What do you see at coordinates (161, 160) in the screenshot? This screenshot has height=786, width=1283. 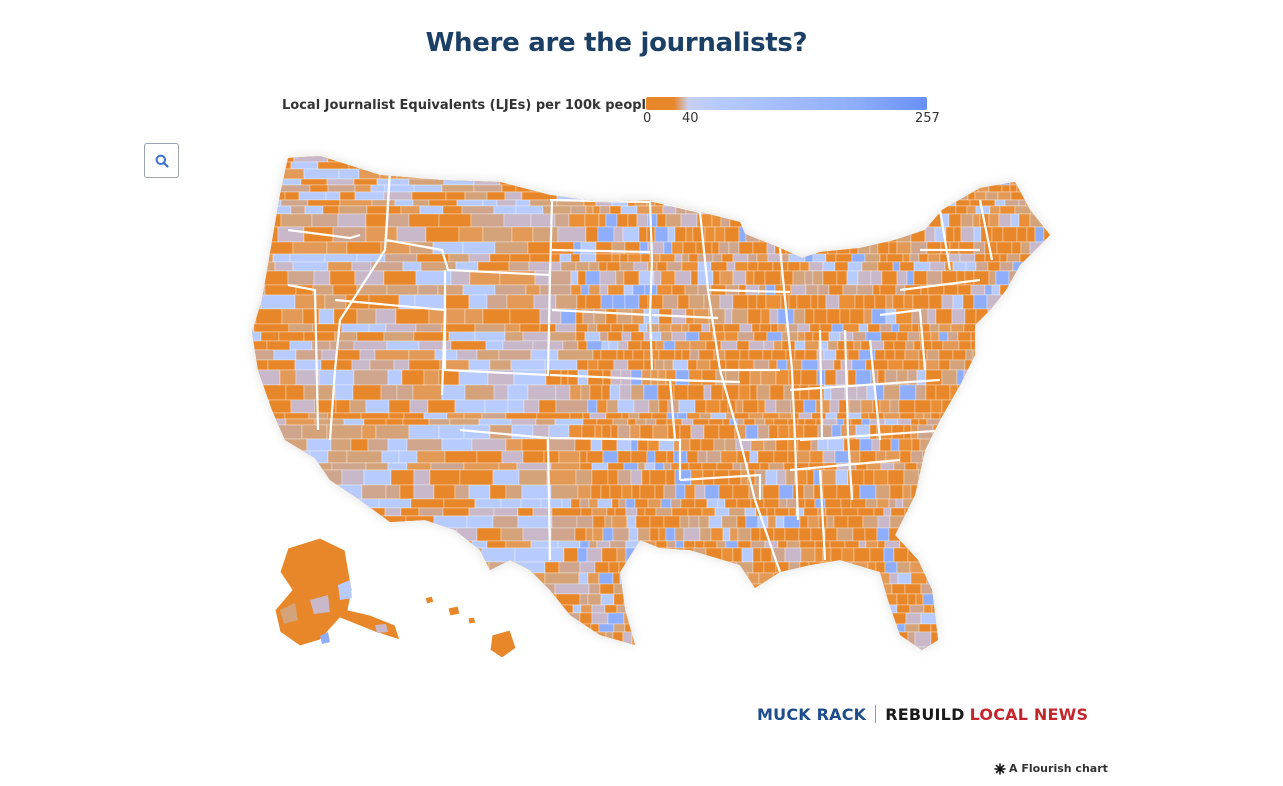 I see `search-button` at bounding box center [161, 160].